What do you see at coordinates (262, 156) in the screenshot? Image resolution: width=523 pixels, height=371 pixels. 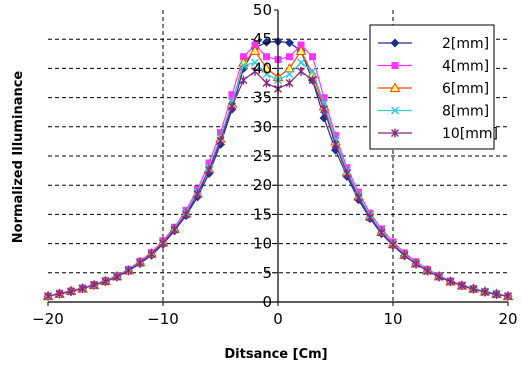 I see `y-tick-label: 25` at bounding box center [262, 156].